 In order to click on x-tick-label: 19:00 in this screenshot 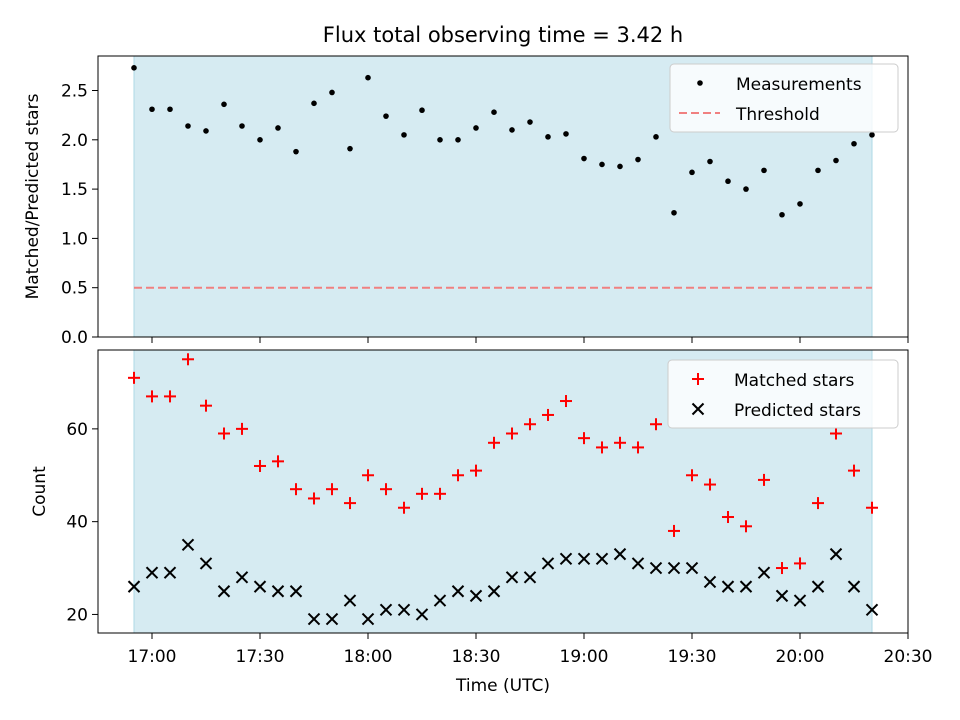, I will do `click(584, 657)`.